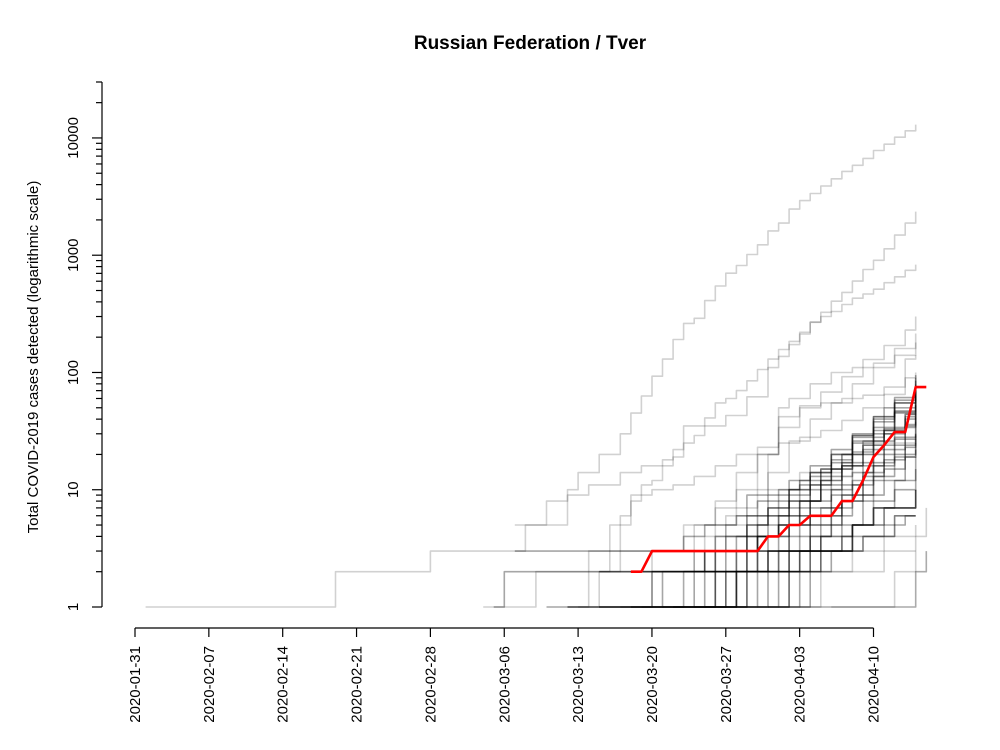 This screenshot has height=750, width=1000. I want to click on y-tick-label: 10000, so click(73, 138).